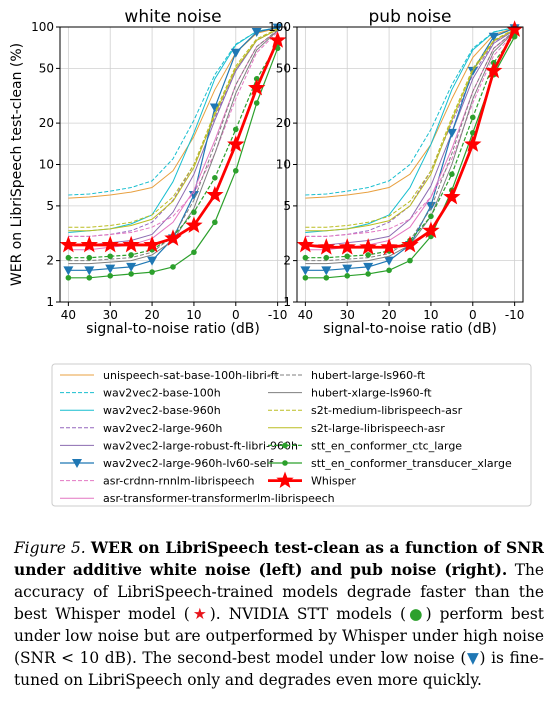 The width and height of the screenshot is (557, 720). Describe the element at coordinates (387, 410) in the screenshot. I see `legend-label: s2t-medium-librispeech-asr` at that location.